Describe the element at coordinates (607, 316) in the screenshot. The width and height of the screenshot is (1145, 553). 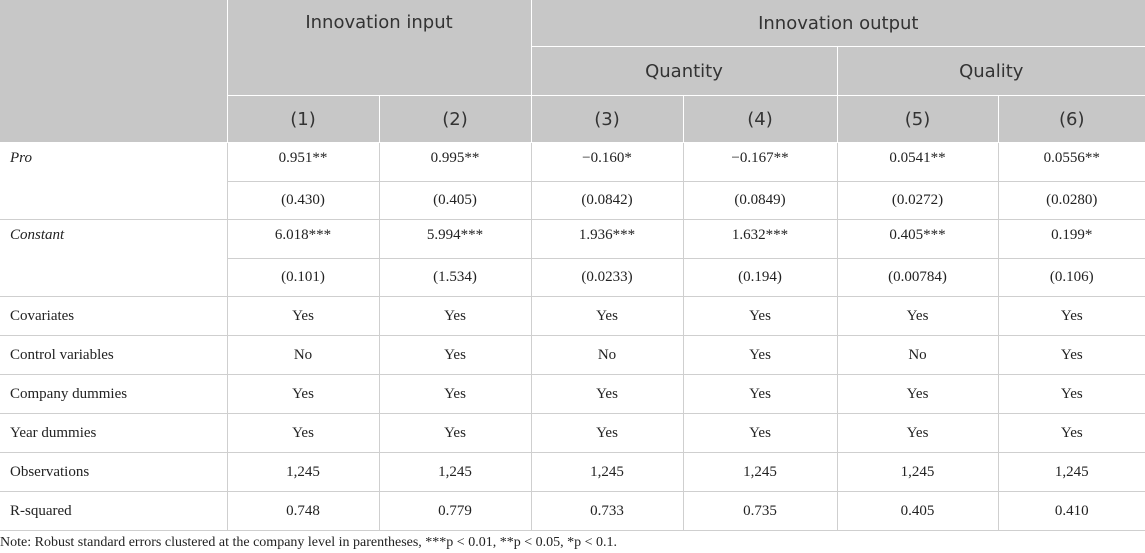
I see `cell-covariates-3: Yes` at that location.